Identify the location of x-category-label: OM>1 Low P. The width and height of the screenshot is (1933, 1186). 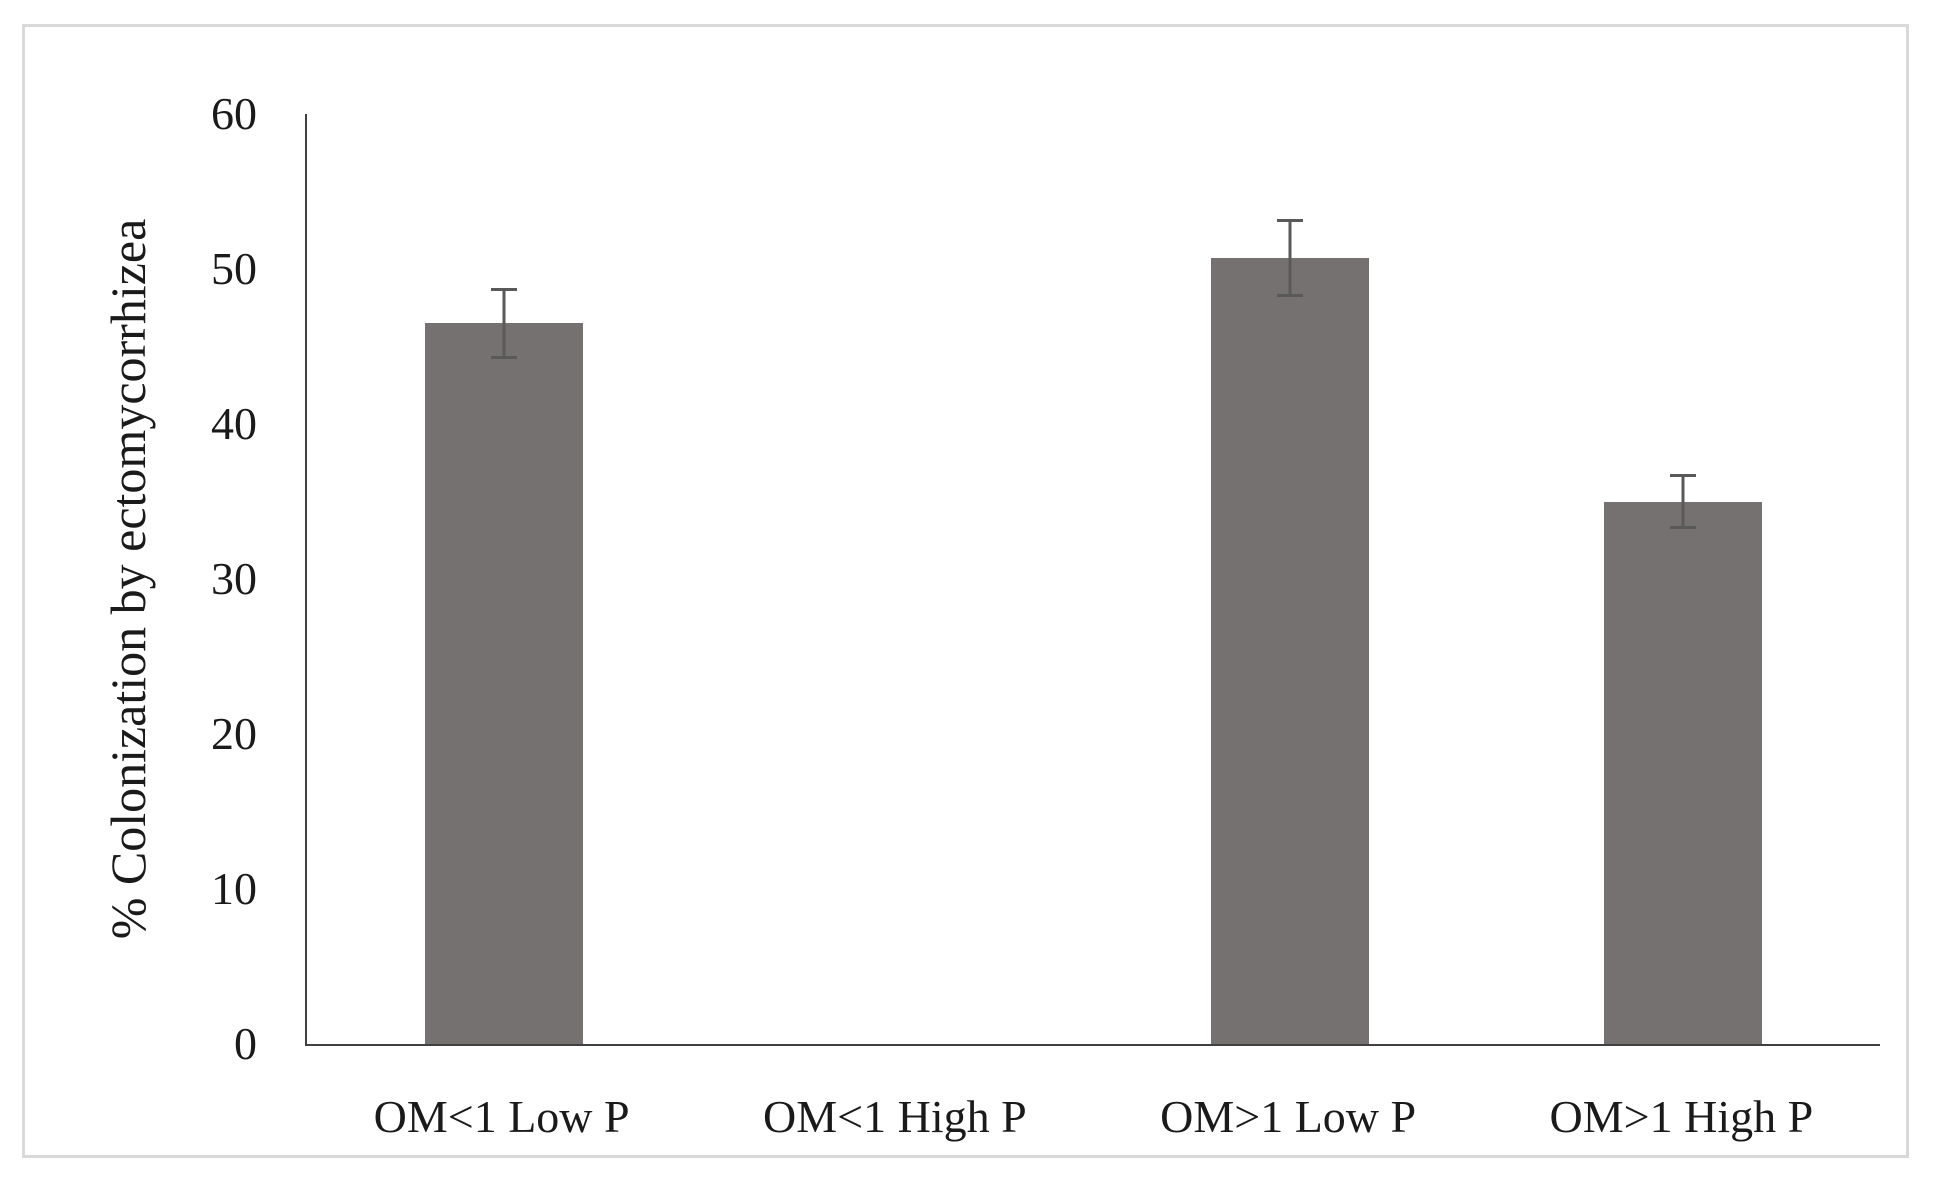
(1288, 1116).